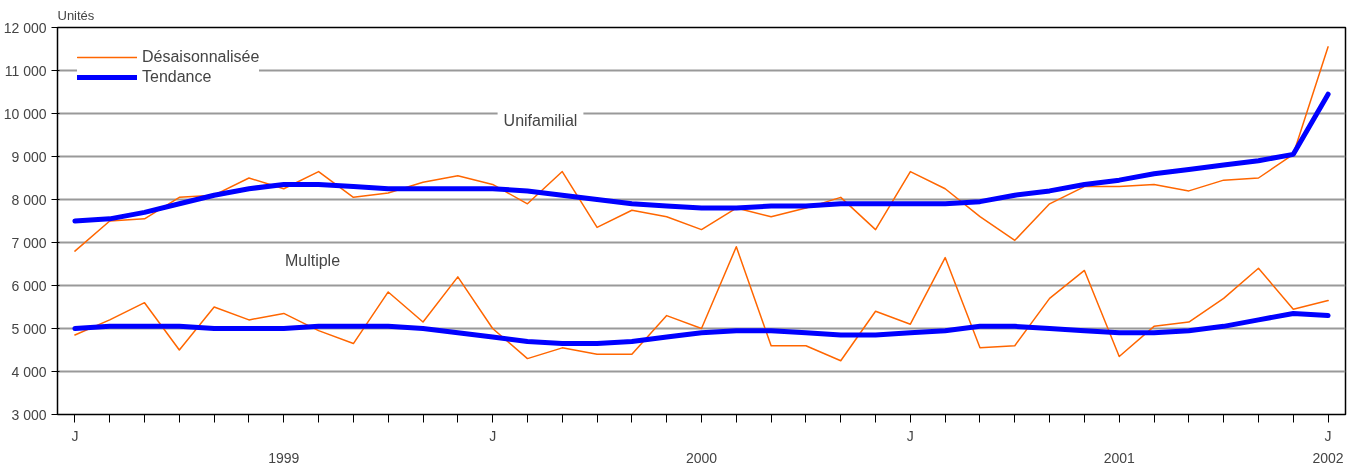 This screenshot has width=1367, height=470. Describe the element at coordinates (177, 77) in the screenshot. I see `legend-label: Tendance` at that location.